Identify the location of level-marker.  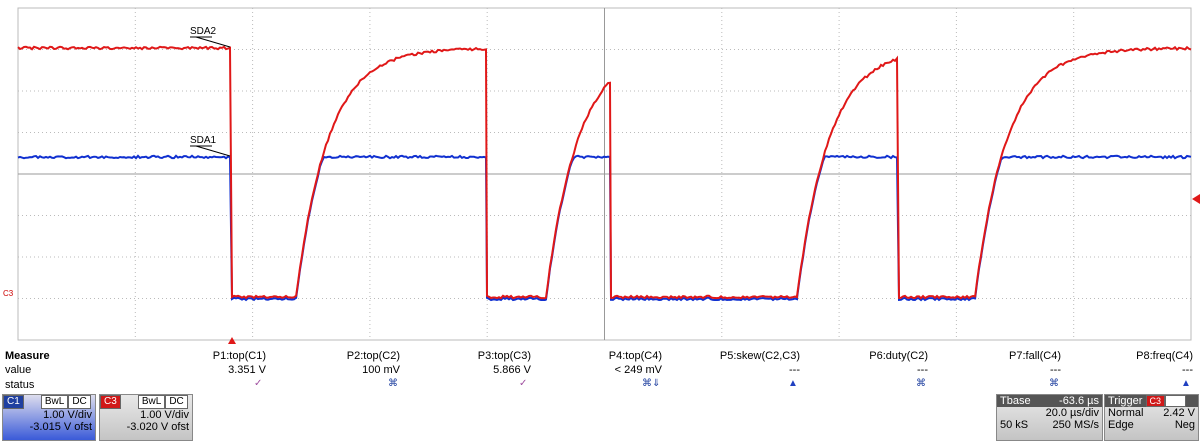
(1196, 199).